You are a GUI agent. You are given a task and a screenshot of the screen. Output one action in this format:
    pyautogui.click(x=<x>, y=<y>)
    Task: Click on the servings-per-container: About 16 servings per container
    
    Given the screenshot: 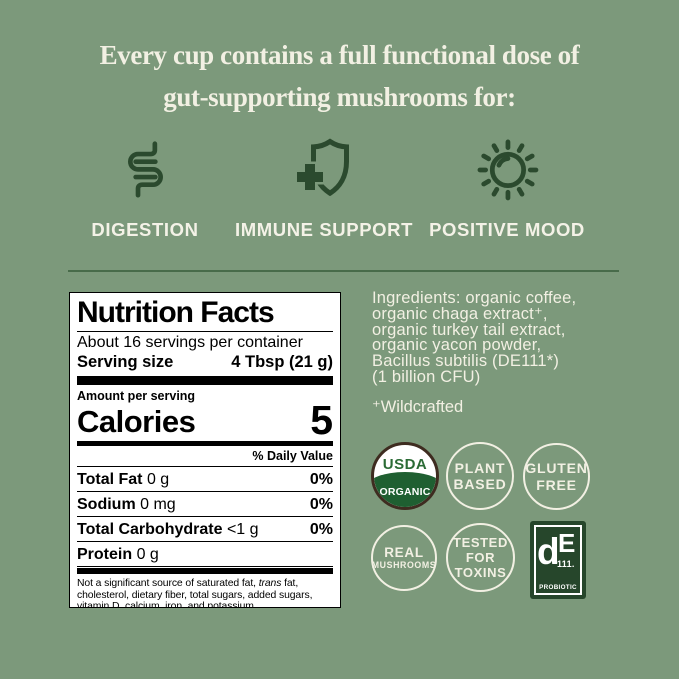 What is the action you would take?
    pyautogui.click(x=190, y=342)
    